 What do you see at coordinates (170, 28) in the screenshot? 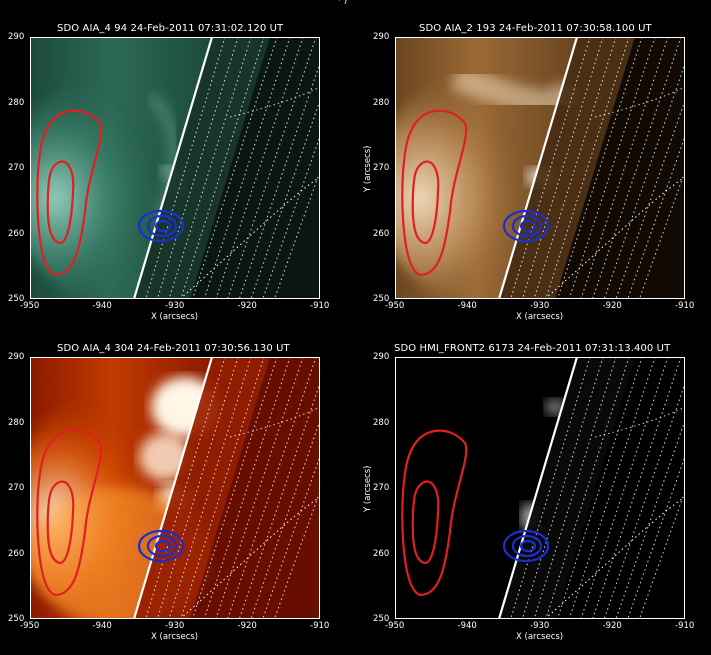
I see `panel-title: SDO AIA_4 94 24-Feb-2011 07:31:02.120 UT` at bounding box center [170, 28].